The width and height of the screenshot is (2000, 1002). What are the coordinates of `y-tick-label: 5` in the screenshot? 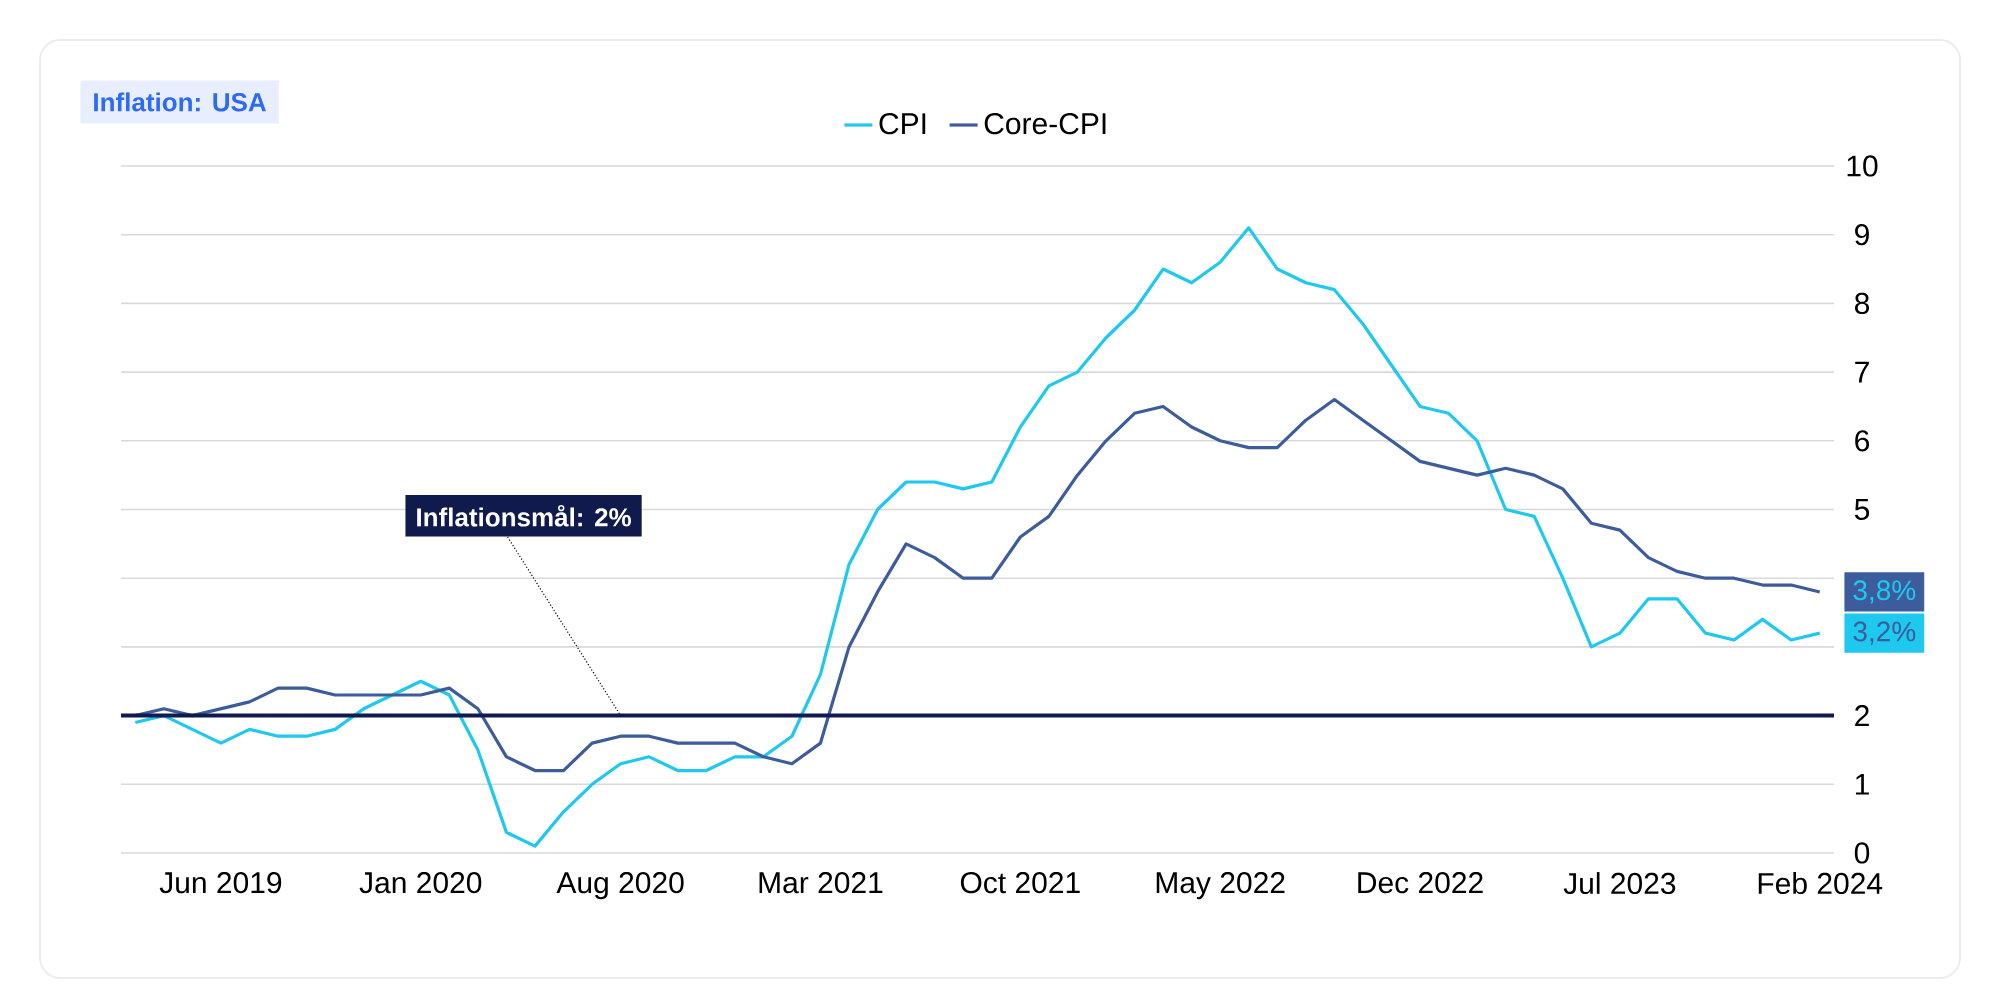 It's located at (1862, 509).